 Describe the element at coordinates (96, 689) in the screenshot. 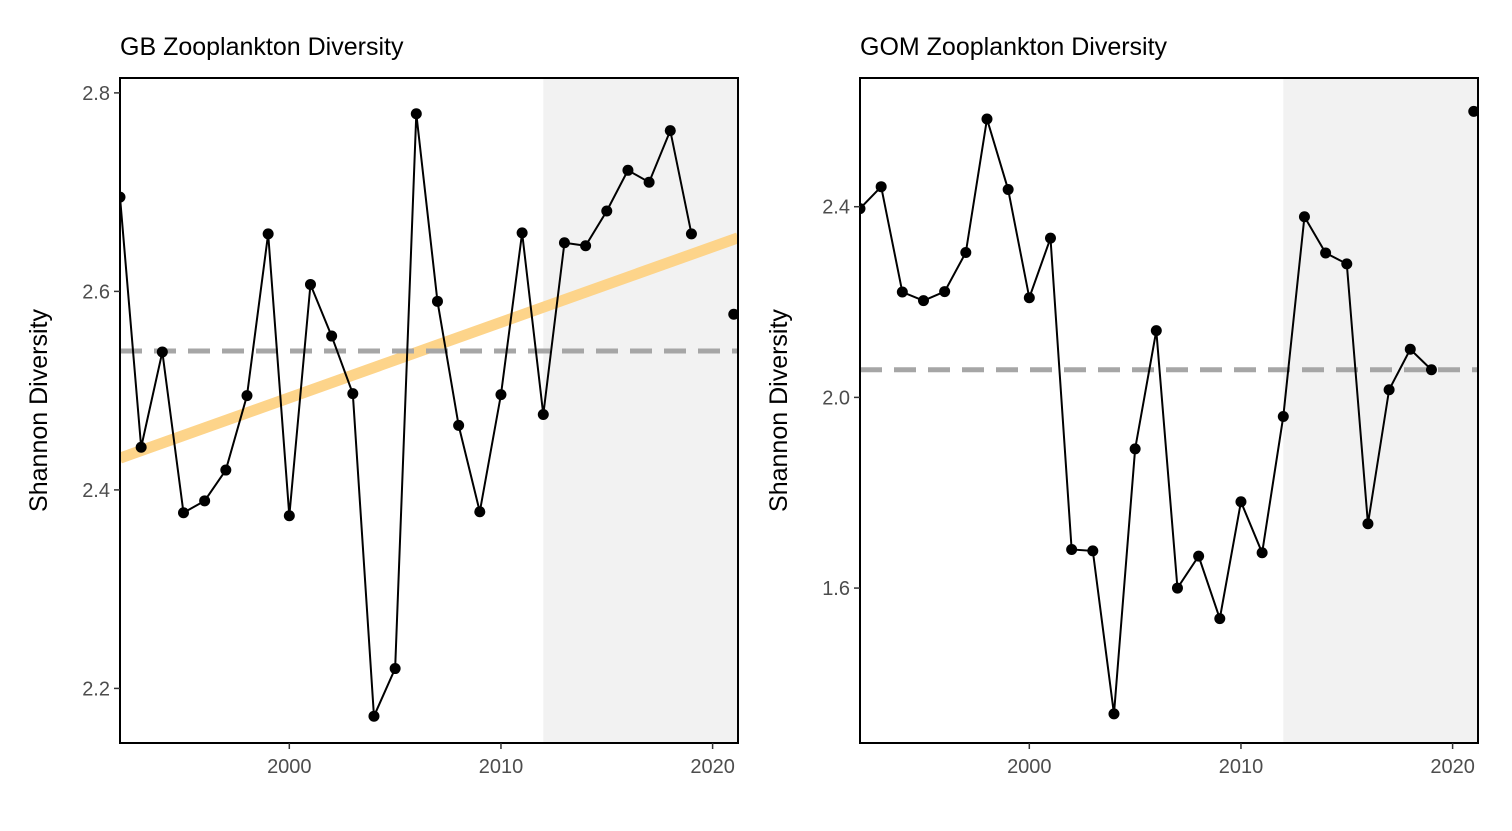

I see `y-tick-label: 2.2` at that location.